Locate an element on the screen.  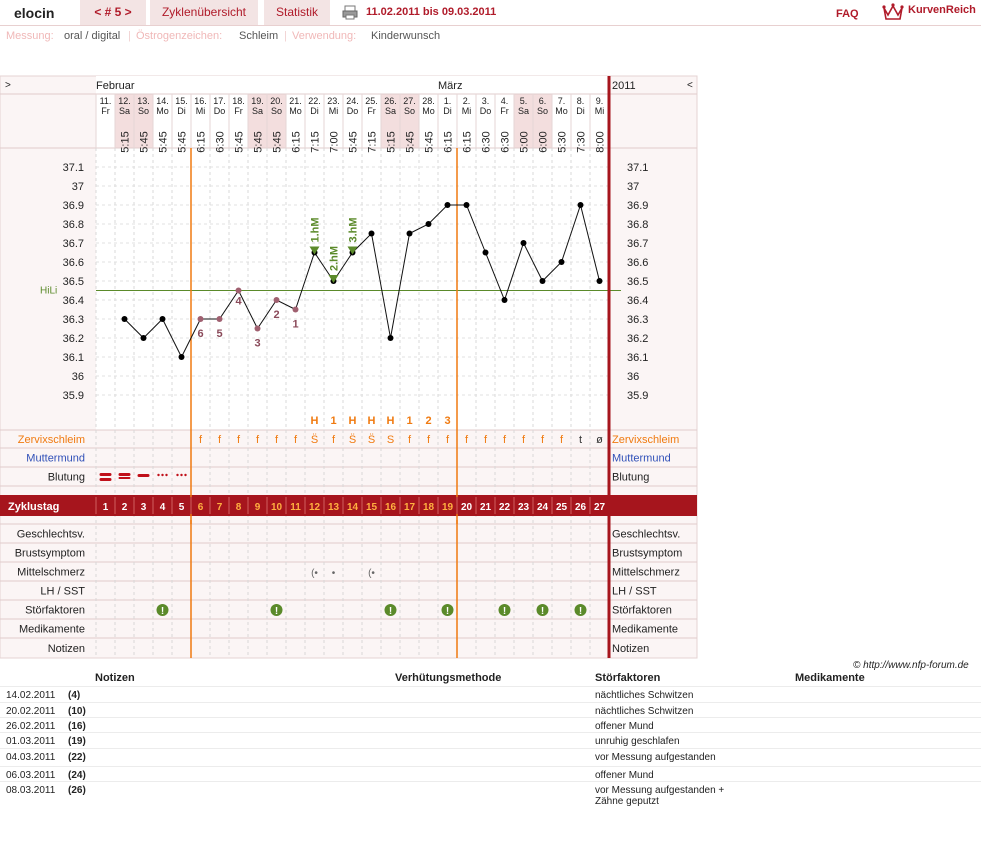
stoerfaktor-icon is located at coordinates (580, 610).